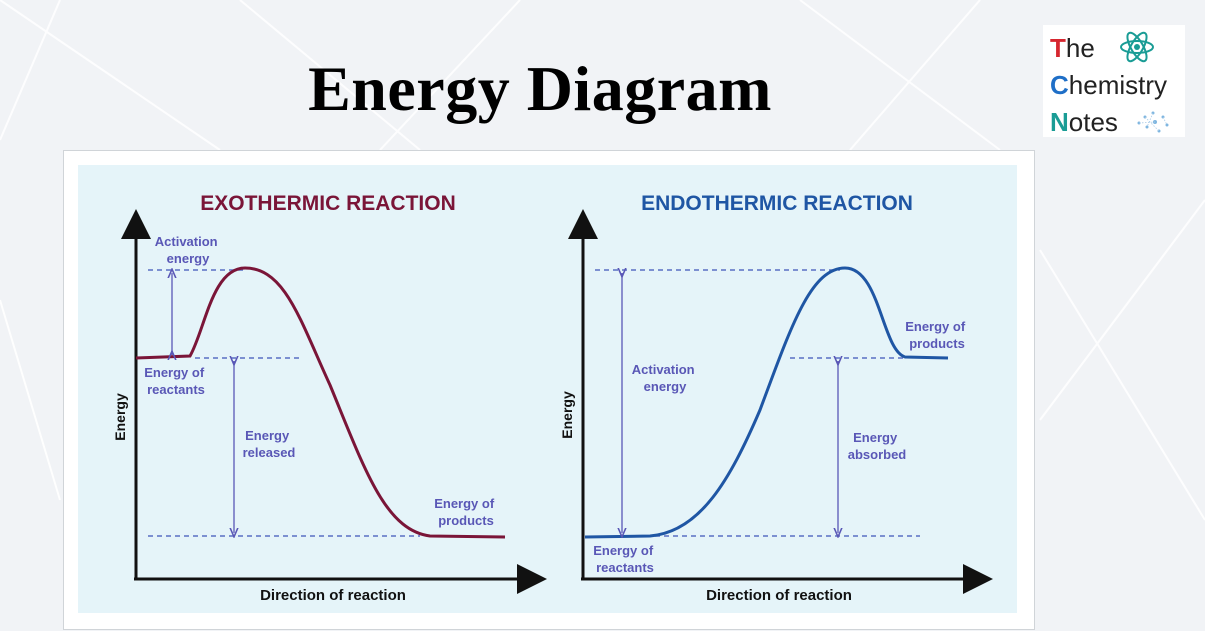 The width and height of the screenshot is (1205, 631). I want to click on logo-line-notes: Notes, so click(1084, 122).